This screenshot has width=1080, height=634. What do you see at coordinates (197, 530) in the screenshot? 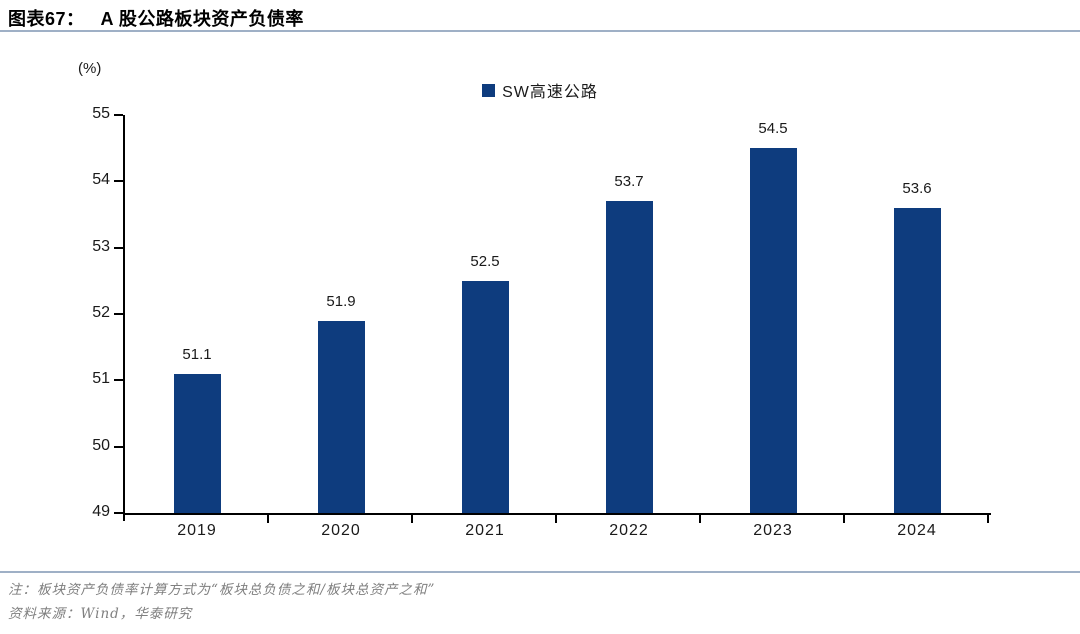
I see `x-axis-category-label: 2019` at bounding box center [197, 530].